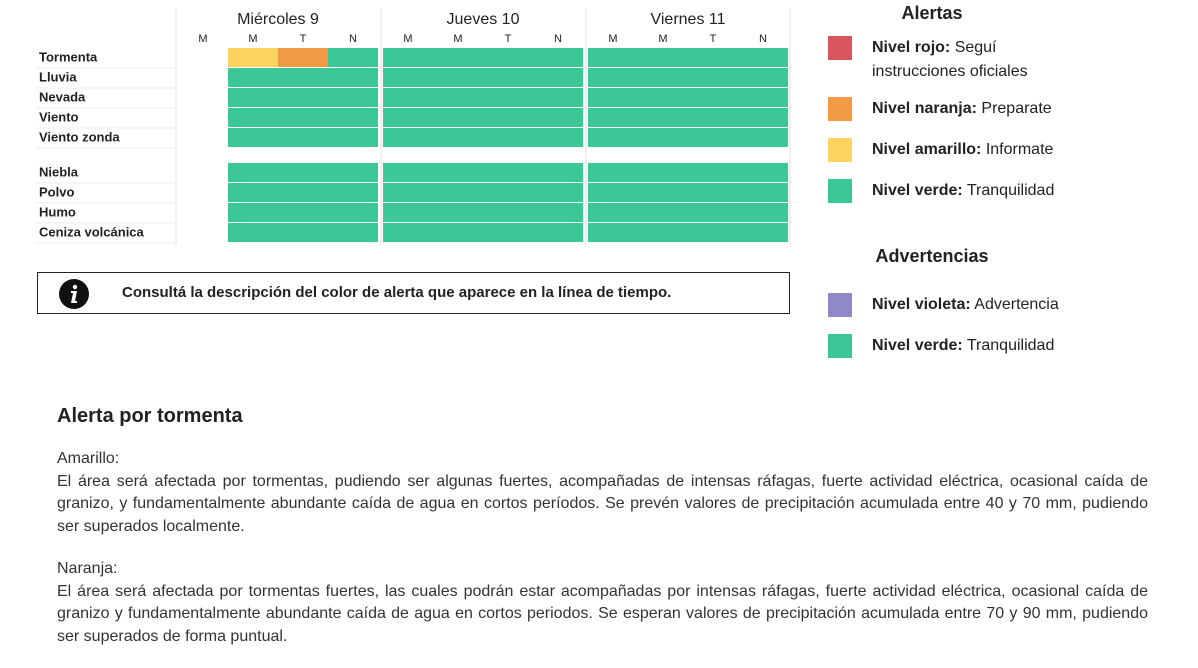  I want to click on day-header: Jueves 10, so click(483, 19).